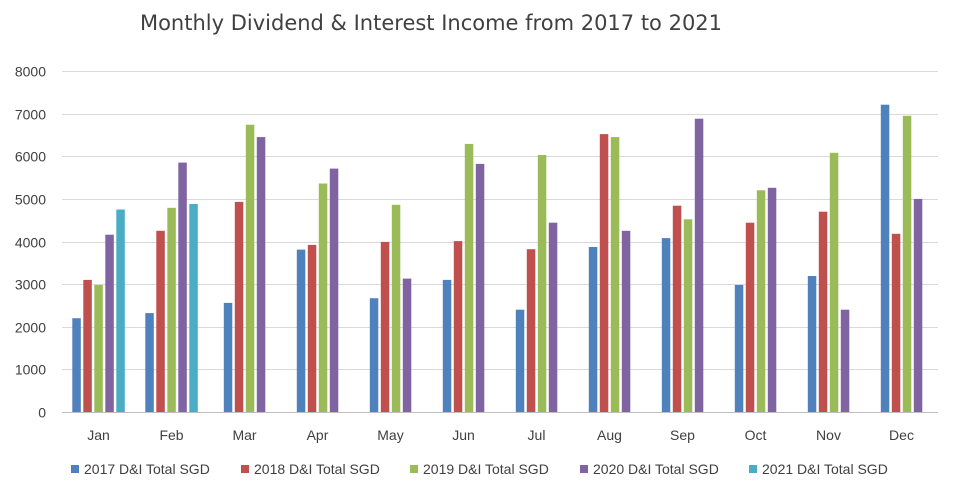 The height and width of the screenshot is (503, 967). Describe the element at coordinates (901, 435) in the screenshot. I see `x-tick-label: Dec` at that location.